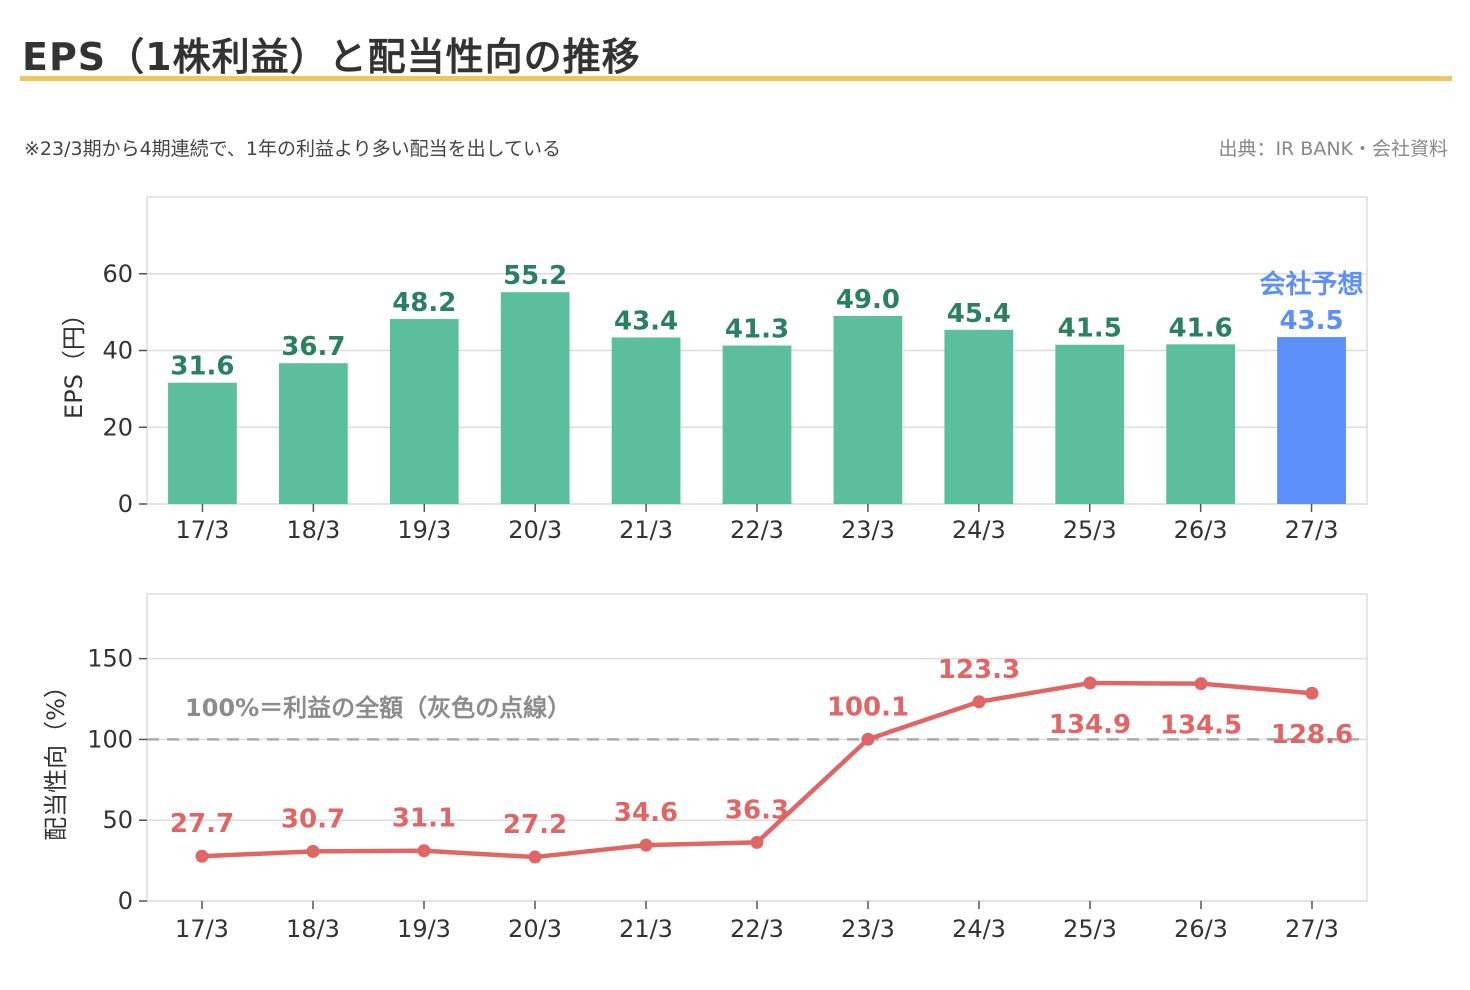  What do you see at coordinates (646, 813) in the screenshot?
I see `payout-value-label: 34.6` at bounding box center [646, 813].